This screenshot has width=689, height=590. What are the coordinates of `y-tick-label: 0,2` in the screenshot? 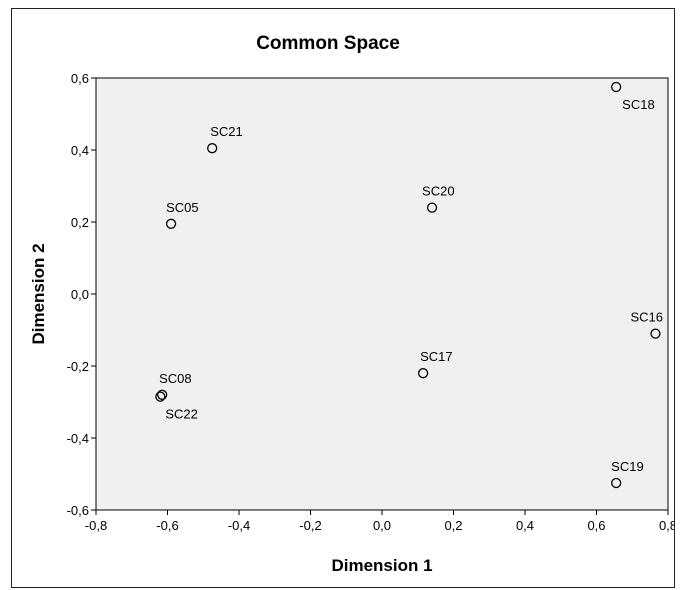 It's located at (80, 222).